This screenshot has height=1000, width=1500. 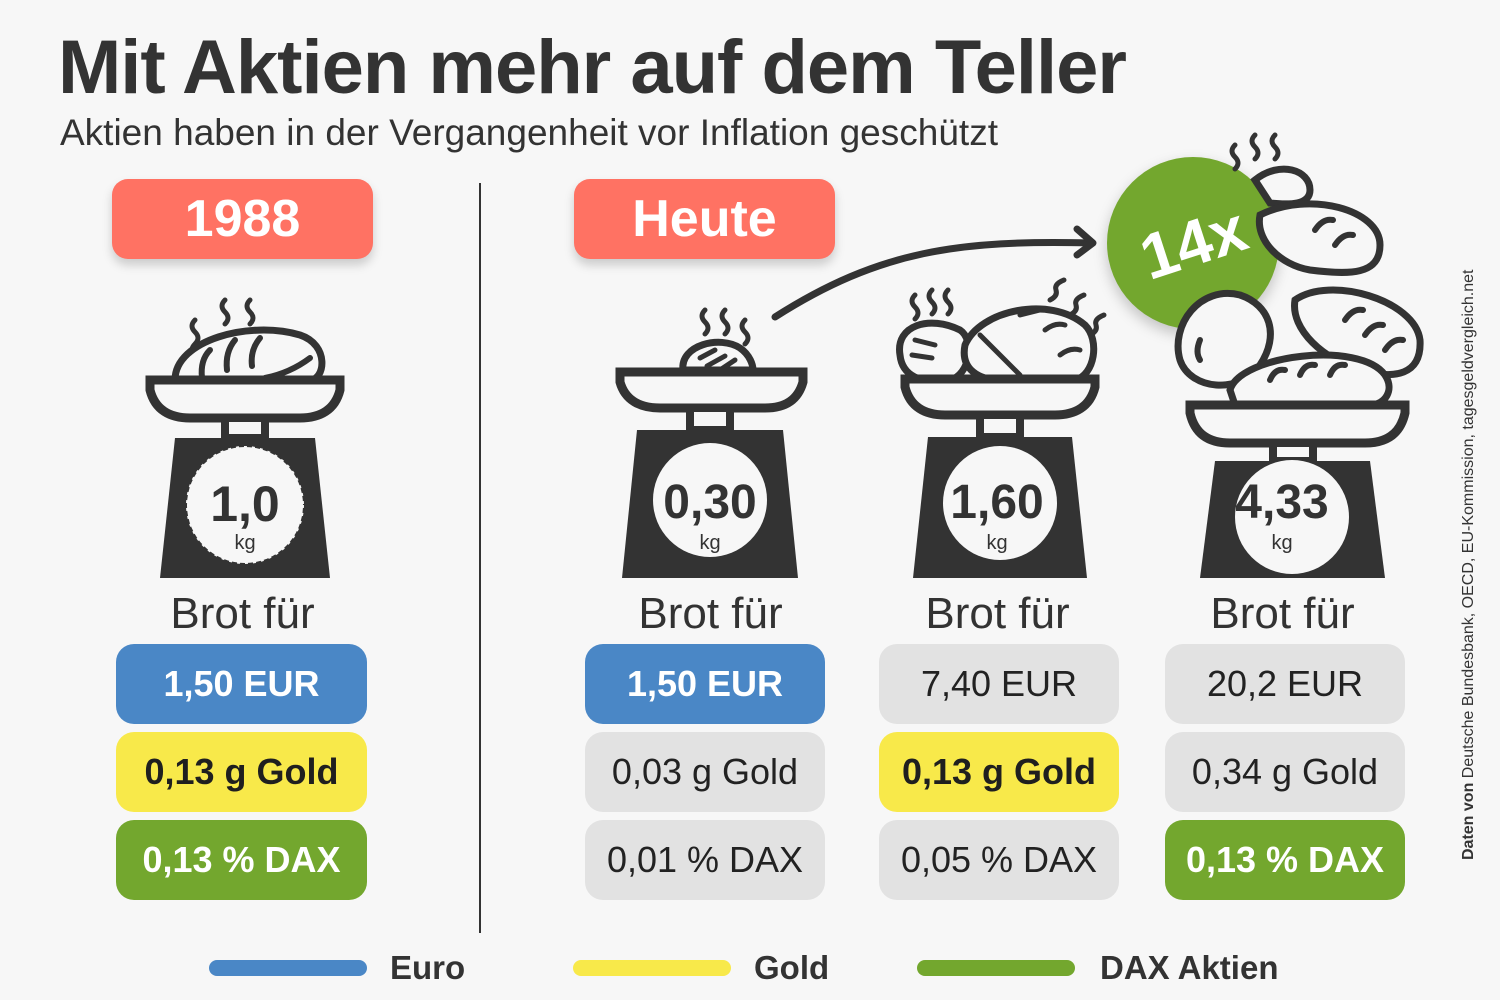 What do you see at coordinates (245, 504) in the screenshot?
I see `weight-value: 1,0` at bounding box center [245, 504].